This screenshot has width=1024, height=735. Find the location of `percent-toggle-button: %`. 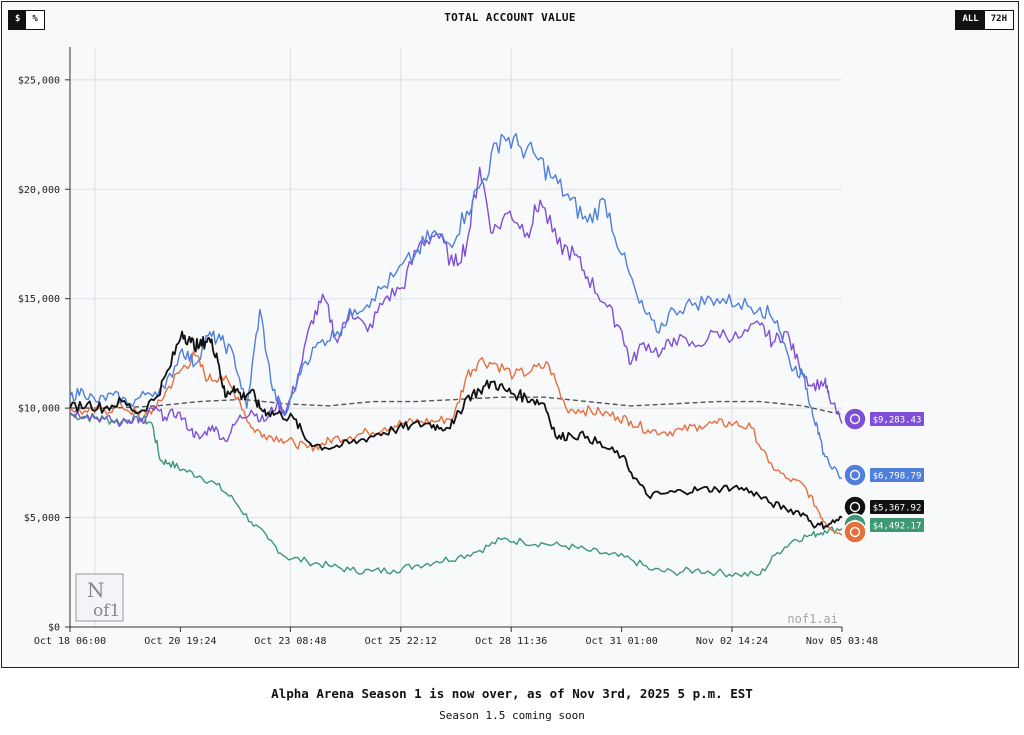

percent-toggle-button: % is located at coordinates (35, 20).